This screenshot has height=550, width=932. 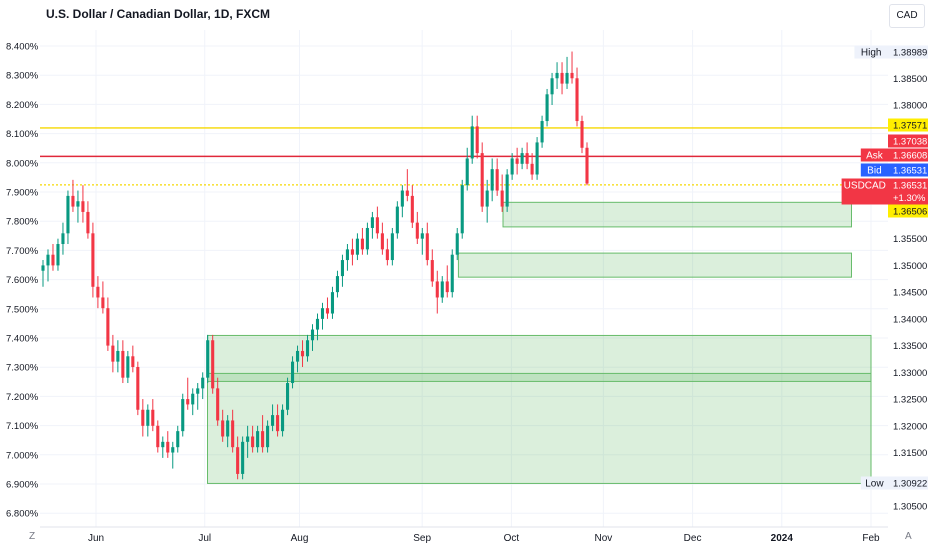 What do you see at coordinates (22, 105) in the screenshot?
I see `left-axis-tick: 8.200%` at bounding box center [22, 105].